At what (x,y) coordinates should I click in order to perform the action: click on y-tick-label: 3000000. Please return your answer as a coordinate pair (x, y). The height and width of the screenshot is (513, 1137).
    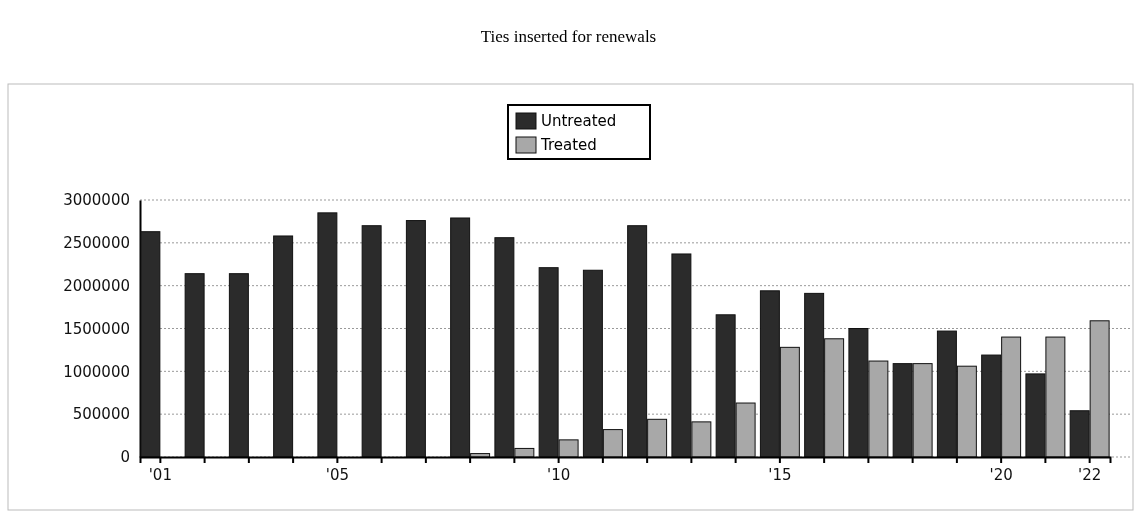
    Looking at the image, I should click on (96, 200).